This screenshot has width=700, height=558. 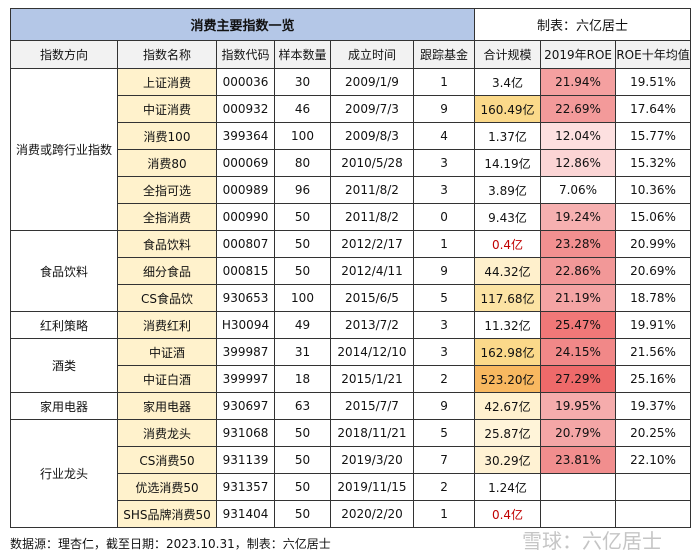 I want to click on launch-date: 2019/3/20, so click(x=372, y=460).